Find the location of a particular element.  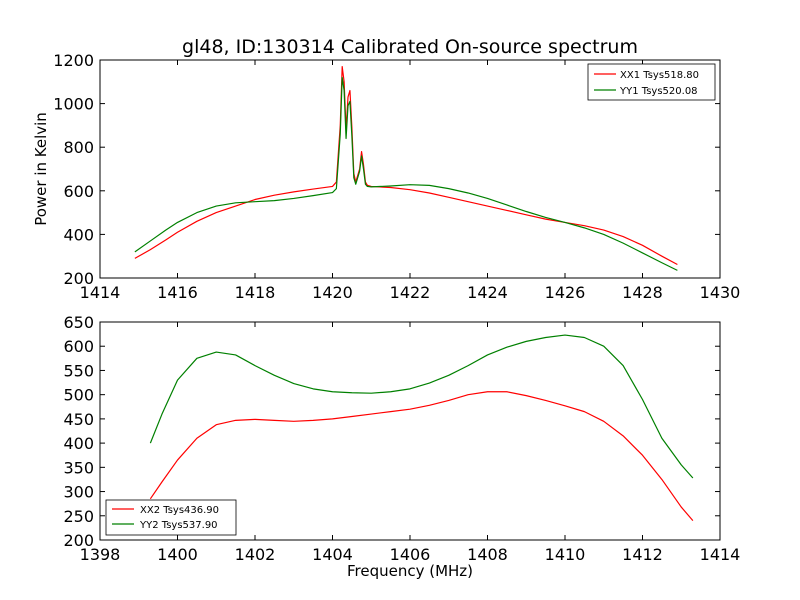

chart-top-x-tick-label: 1416 is located at coordinates (177, 292).